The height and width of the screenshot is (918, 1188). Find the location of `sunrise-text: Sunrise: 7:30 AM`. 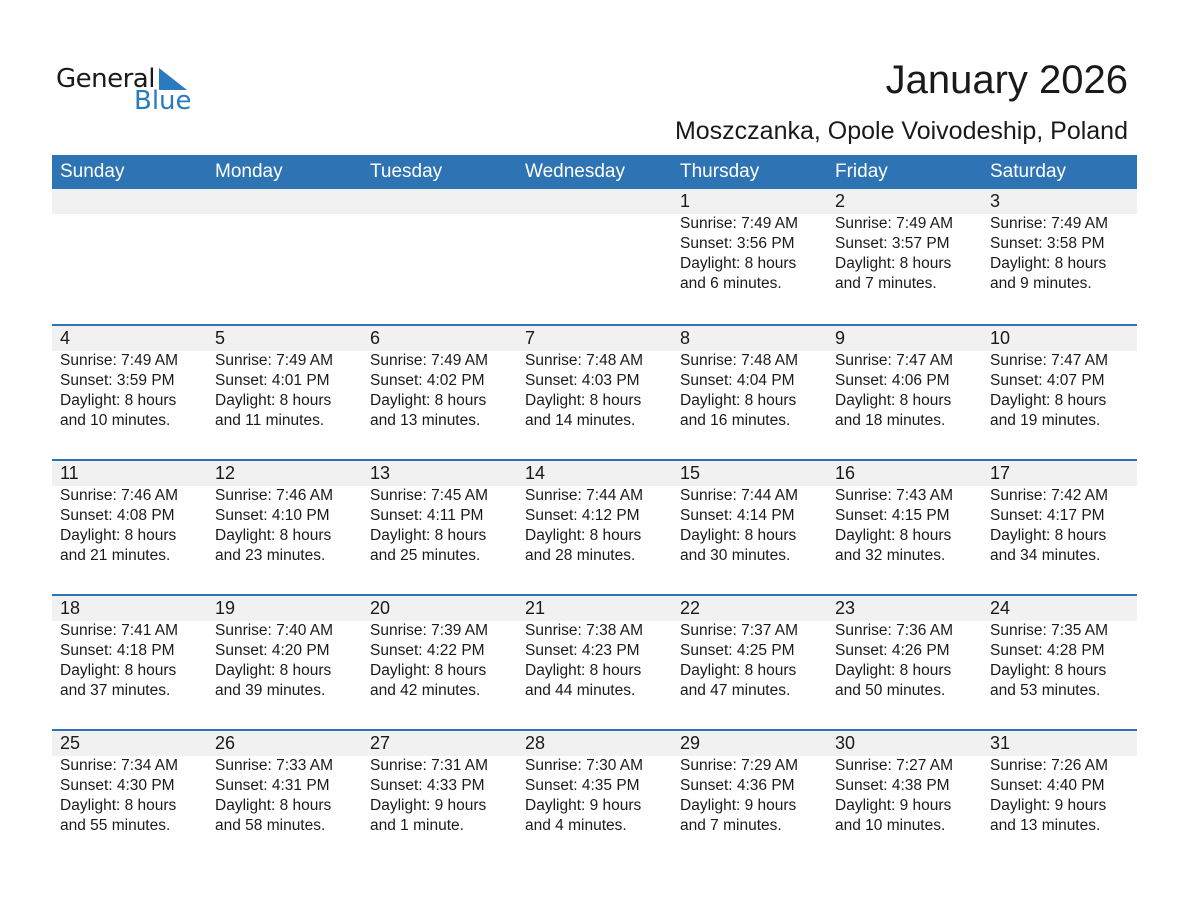

sunrise-text: Sunrise: 7:30 AM is located at coordinates (584, 765).